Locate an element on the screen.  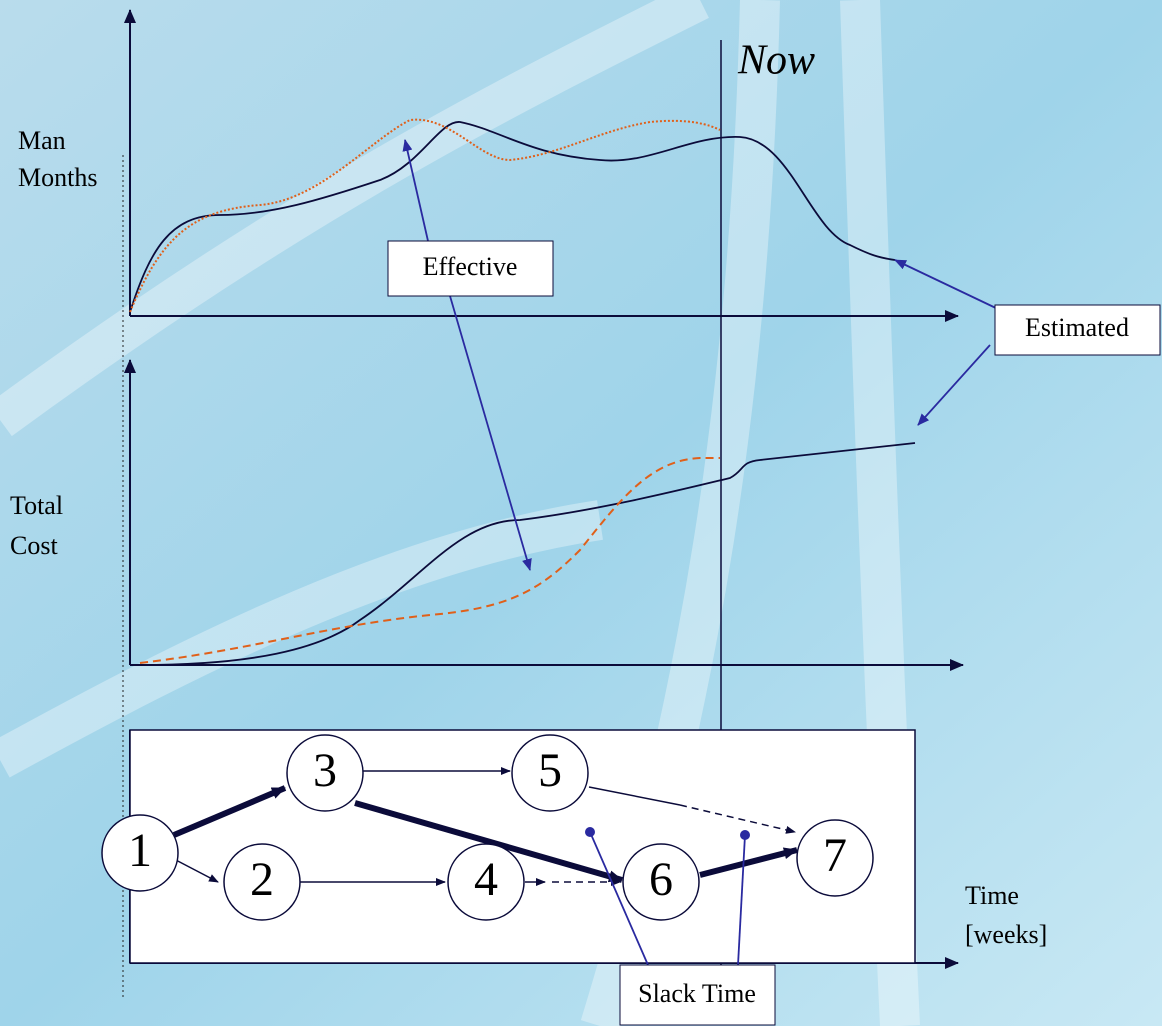
estimated-cost is located at coordinates (527, 554).